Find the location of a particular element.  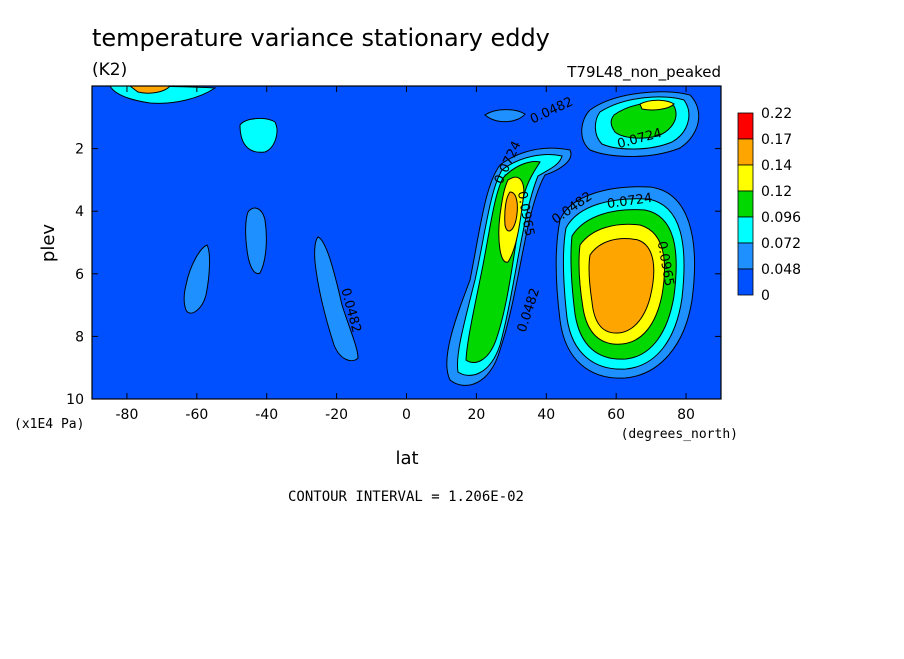

nh-jet-band-green is located at coordinates (503, 262).